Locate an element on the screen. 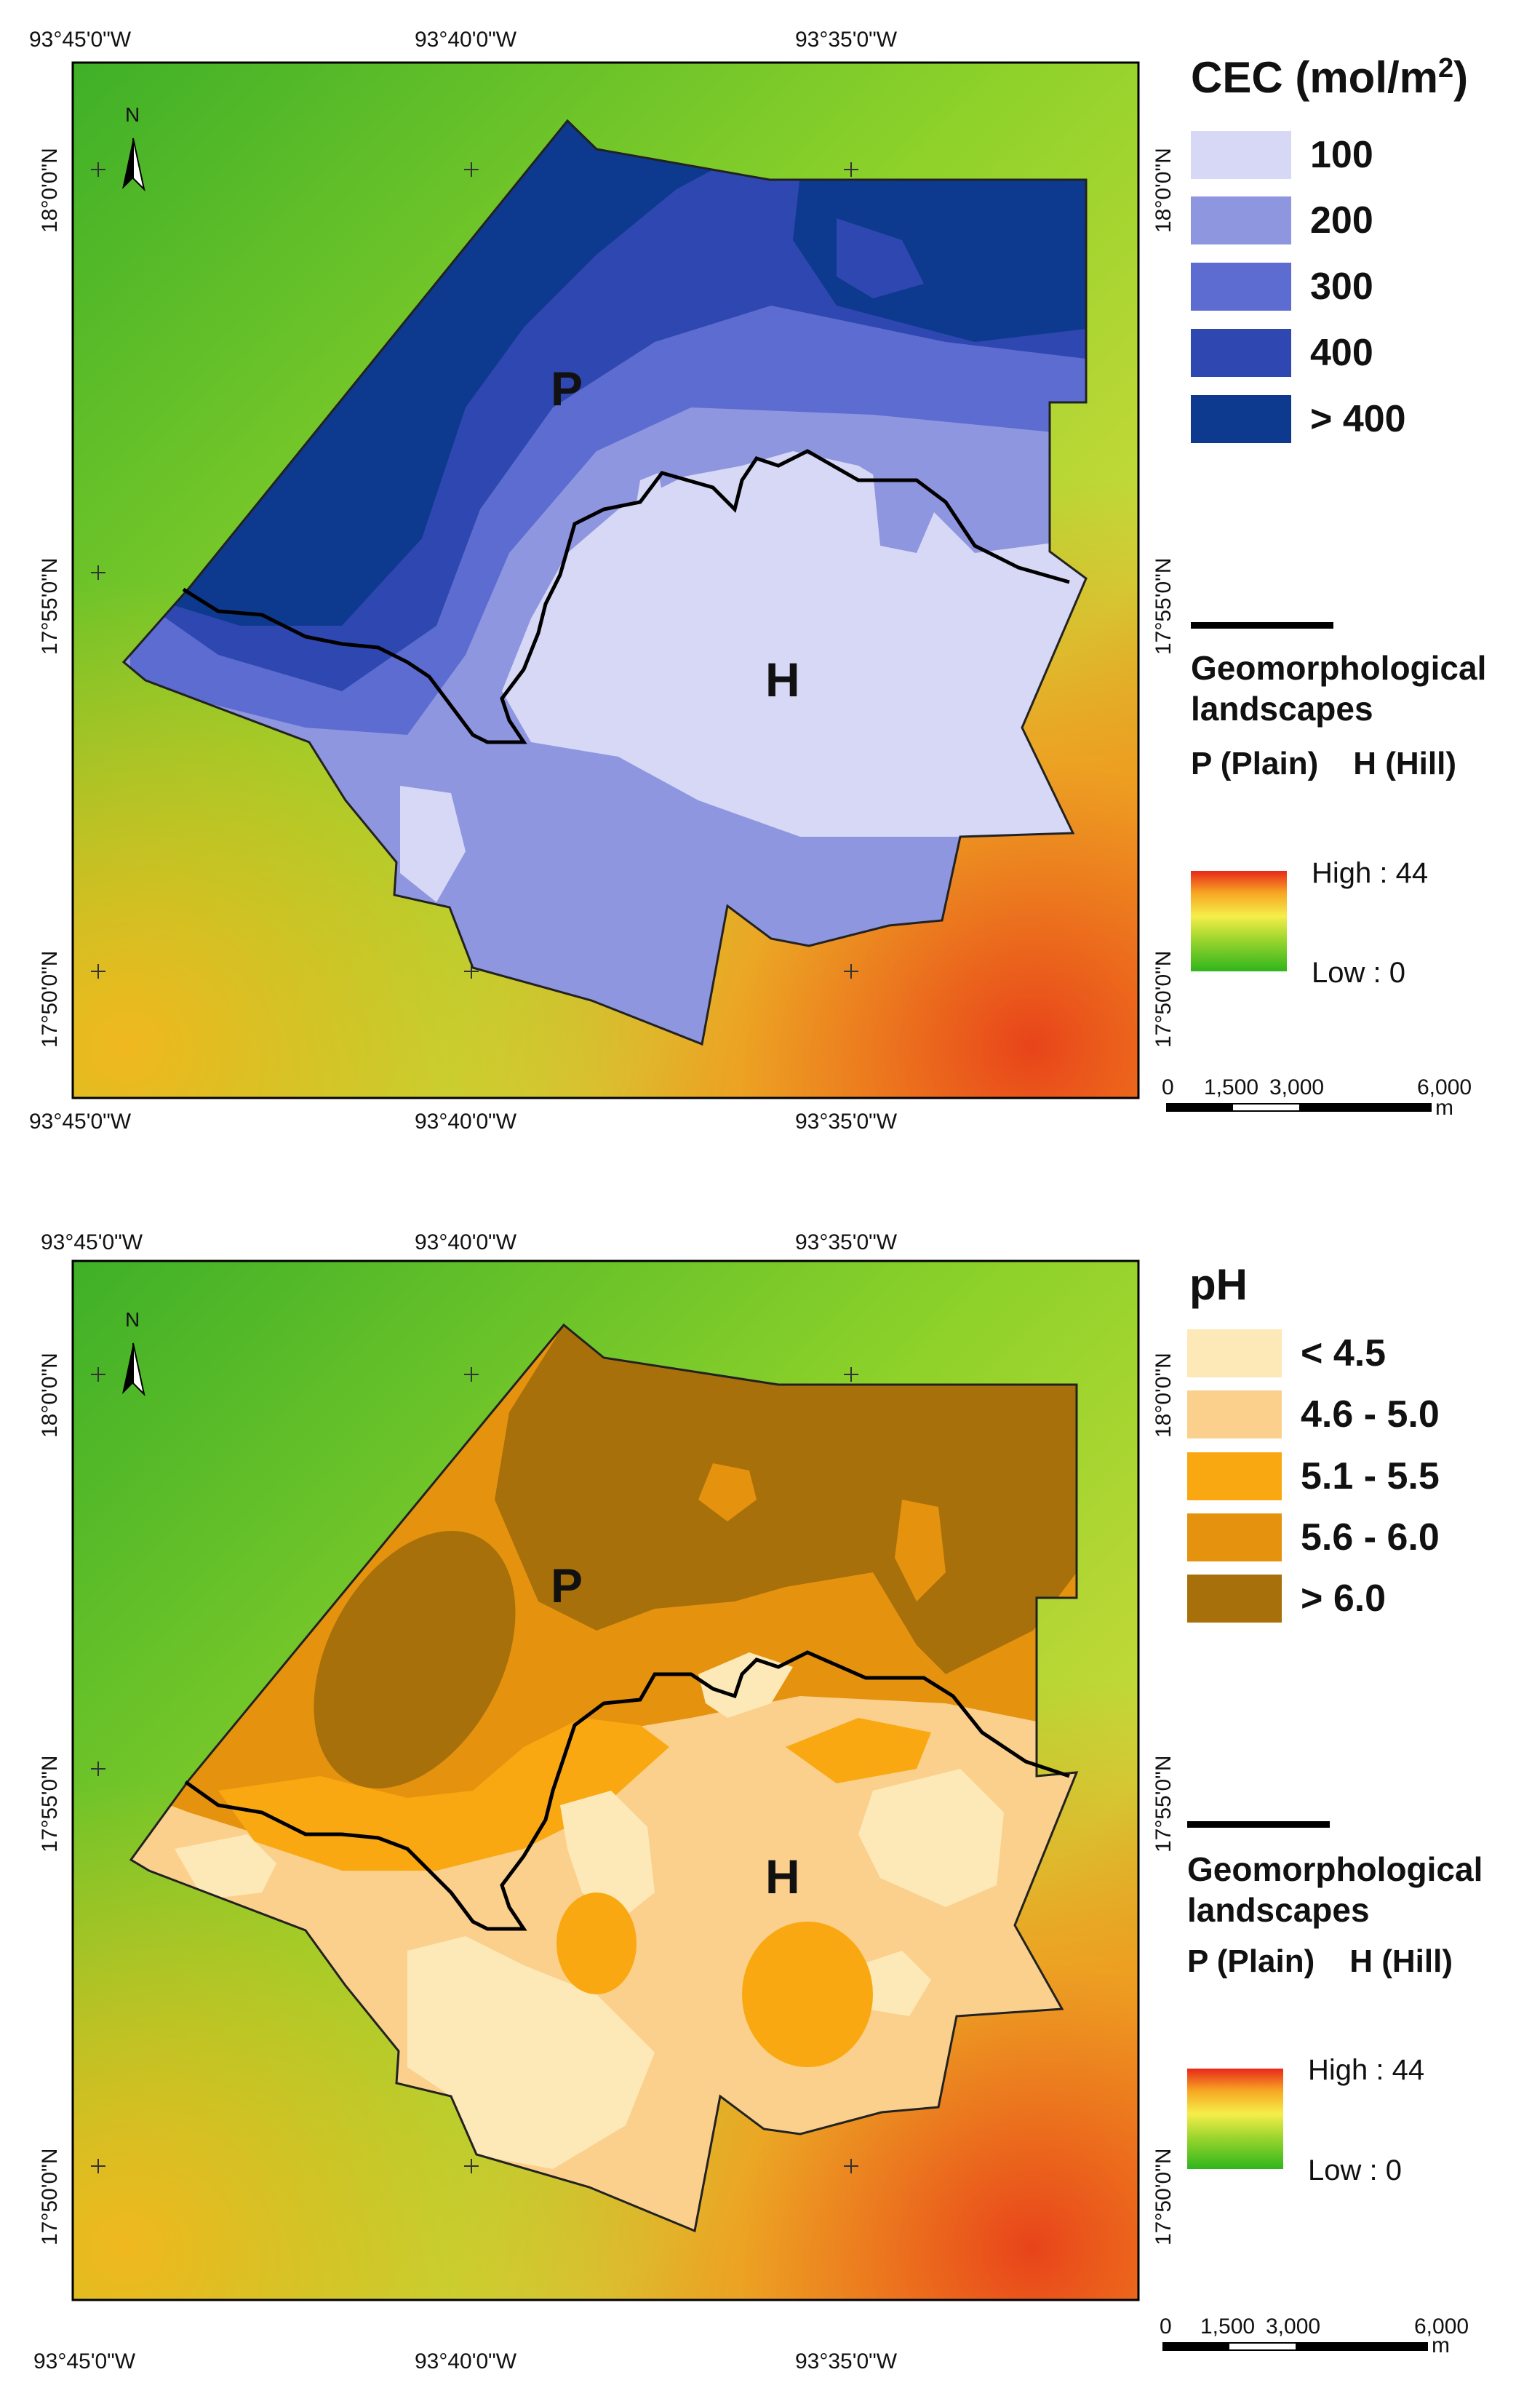 The image size is (1540, 2388). cec-legend-class-3: 300 is located at coordinates (1282, 287).